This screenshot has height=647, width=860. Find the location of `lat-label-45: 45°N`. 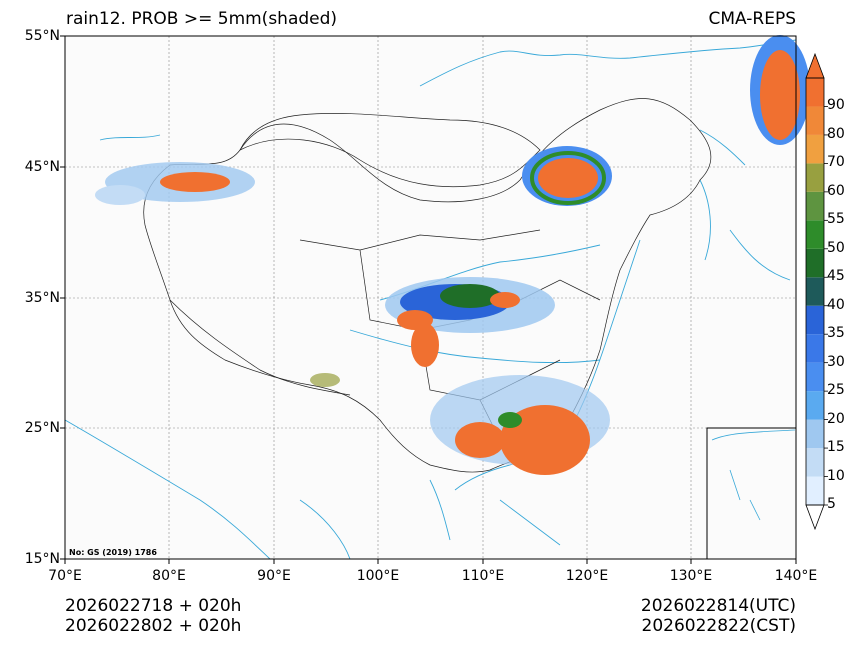

lat-label-45: 45°N is located at coordinates (42, 167).